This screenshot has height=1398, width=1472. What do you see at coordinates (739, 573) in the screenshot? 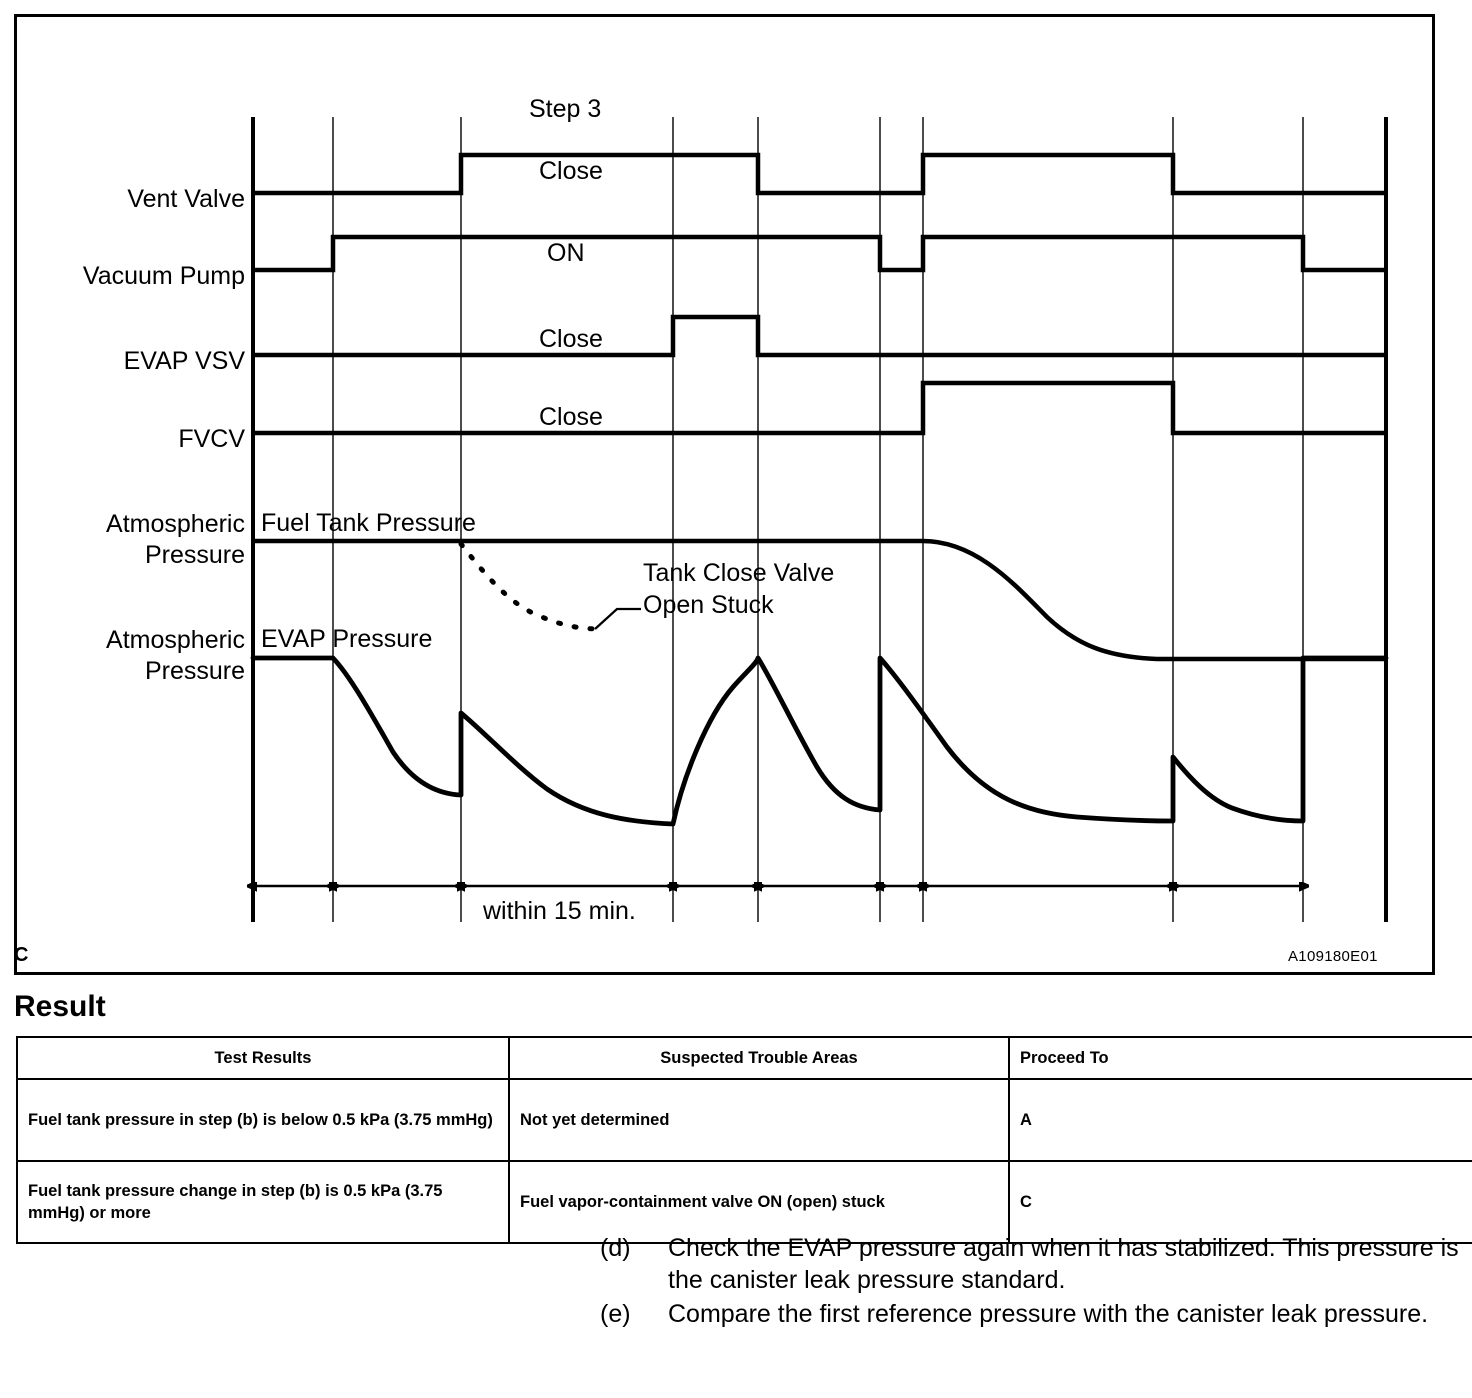
I see `annotation-line-1: Tank Close Valve` at bounding box center [739, 573].